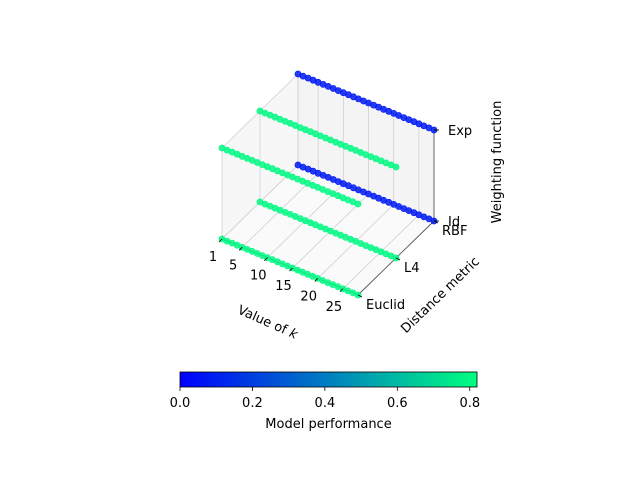 The height and width of the screenshot is (480, 640). Describe the element at coordinates (252, 403) in the screenshot. I see `colorbar-tick-label: 0.2` at that location.